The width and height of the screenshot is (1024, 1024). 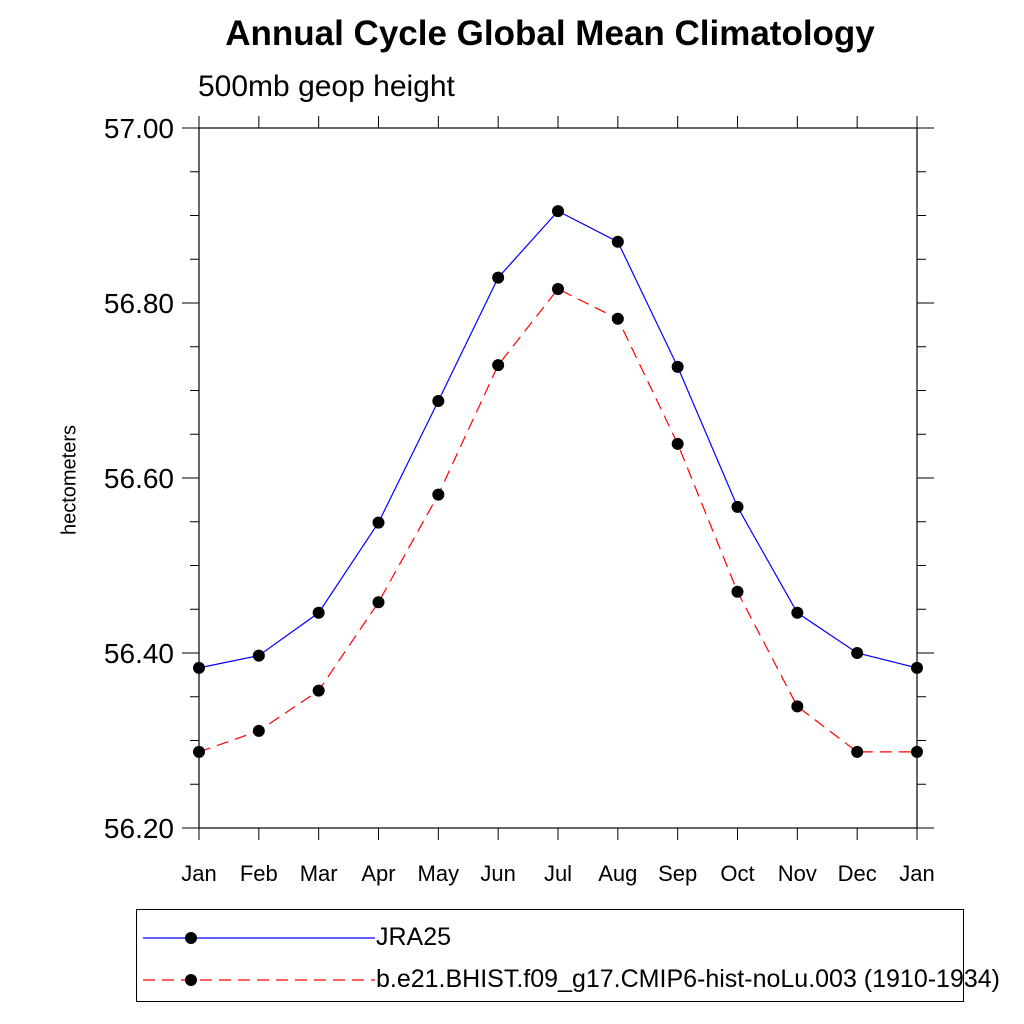 I want to click on y-tick-label: 56.80, so click(x=139, y=303).